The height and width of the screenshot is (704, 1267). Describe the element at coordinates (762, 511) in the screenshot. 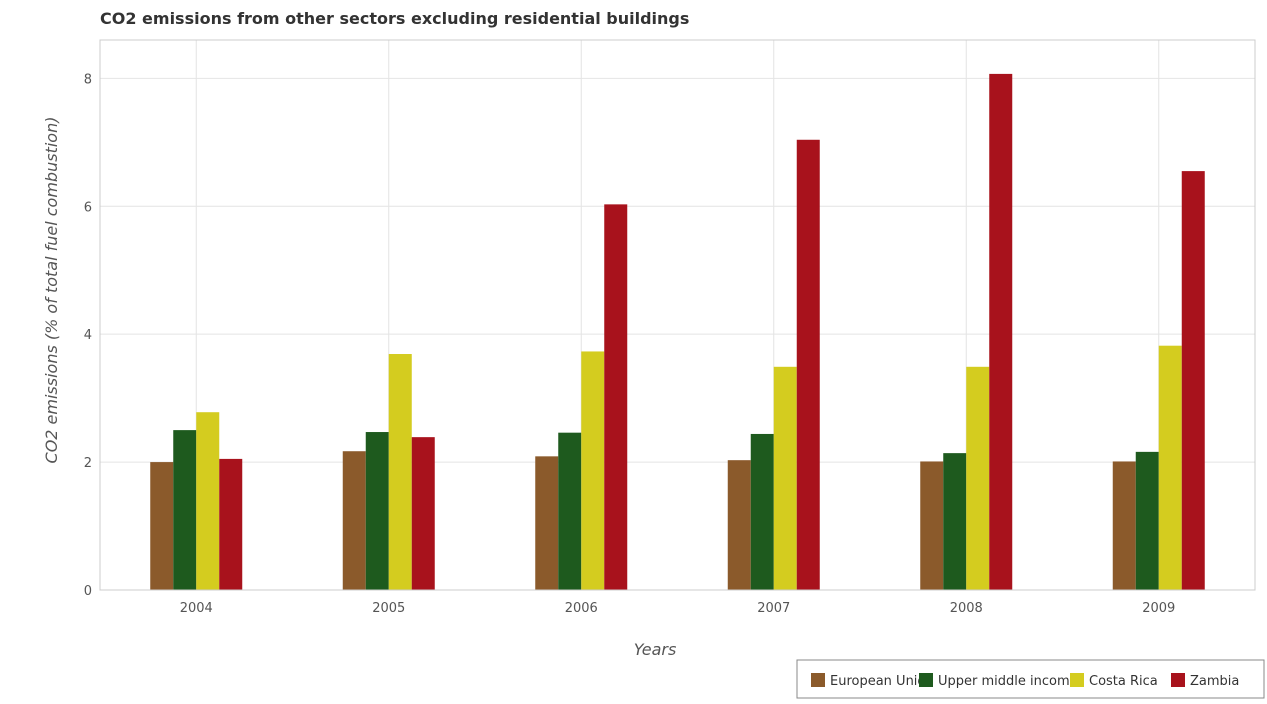

I see `bar-upper-middle-income-2007` at that location.